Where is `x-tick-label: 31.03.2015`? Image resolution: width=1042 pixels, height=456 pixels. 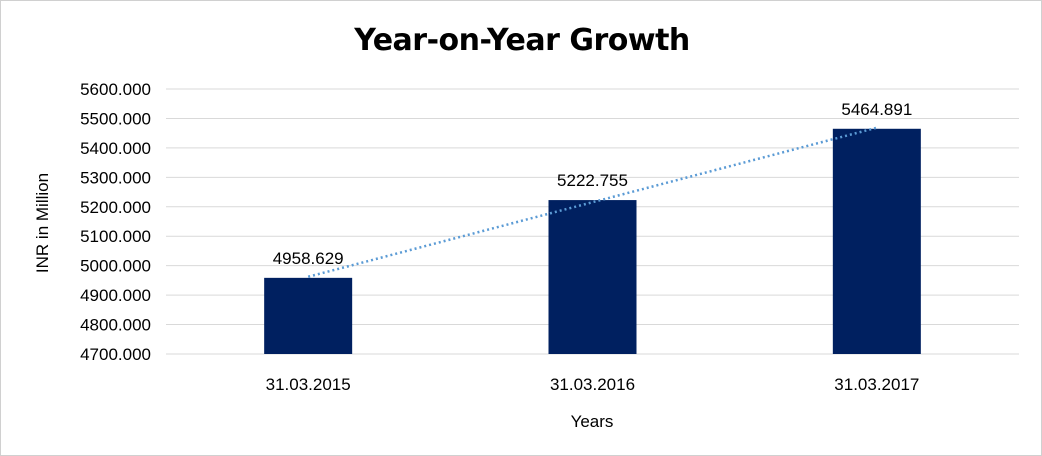
x-tick-label: 31.03.2015 is located at coordinates (308, 384).